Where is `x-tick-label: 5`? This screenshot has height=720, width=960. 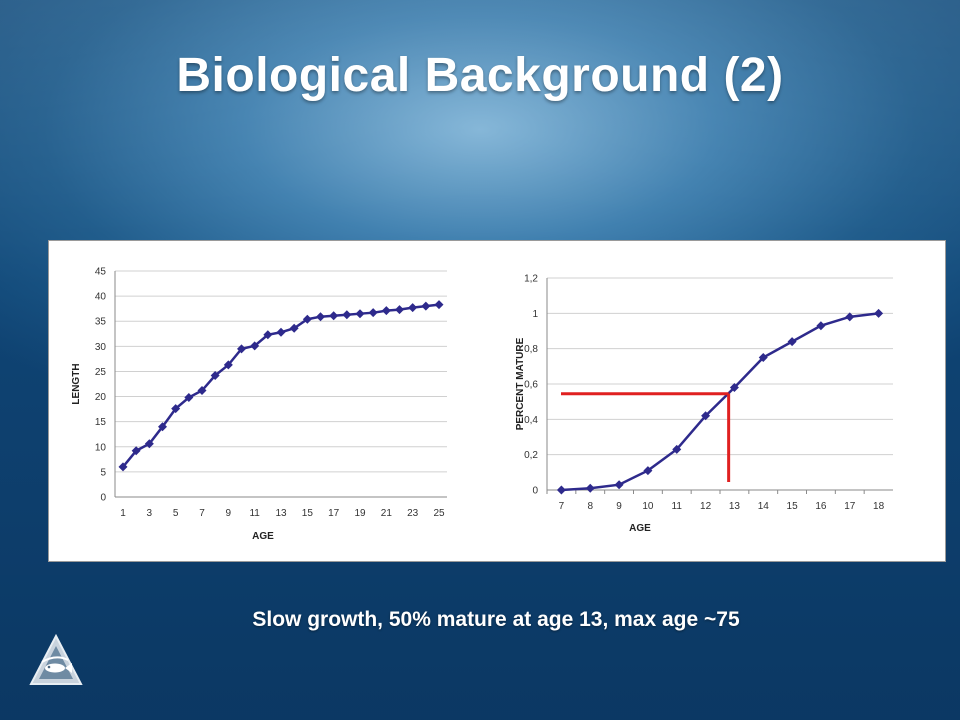 x-tick-label: 5 is located at coordinates (176, 513).